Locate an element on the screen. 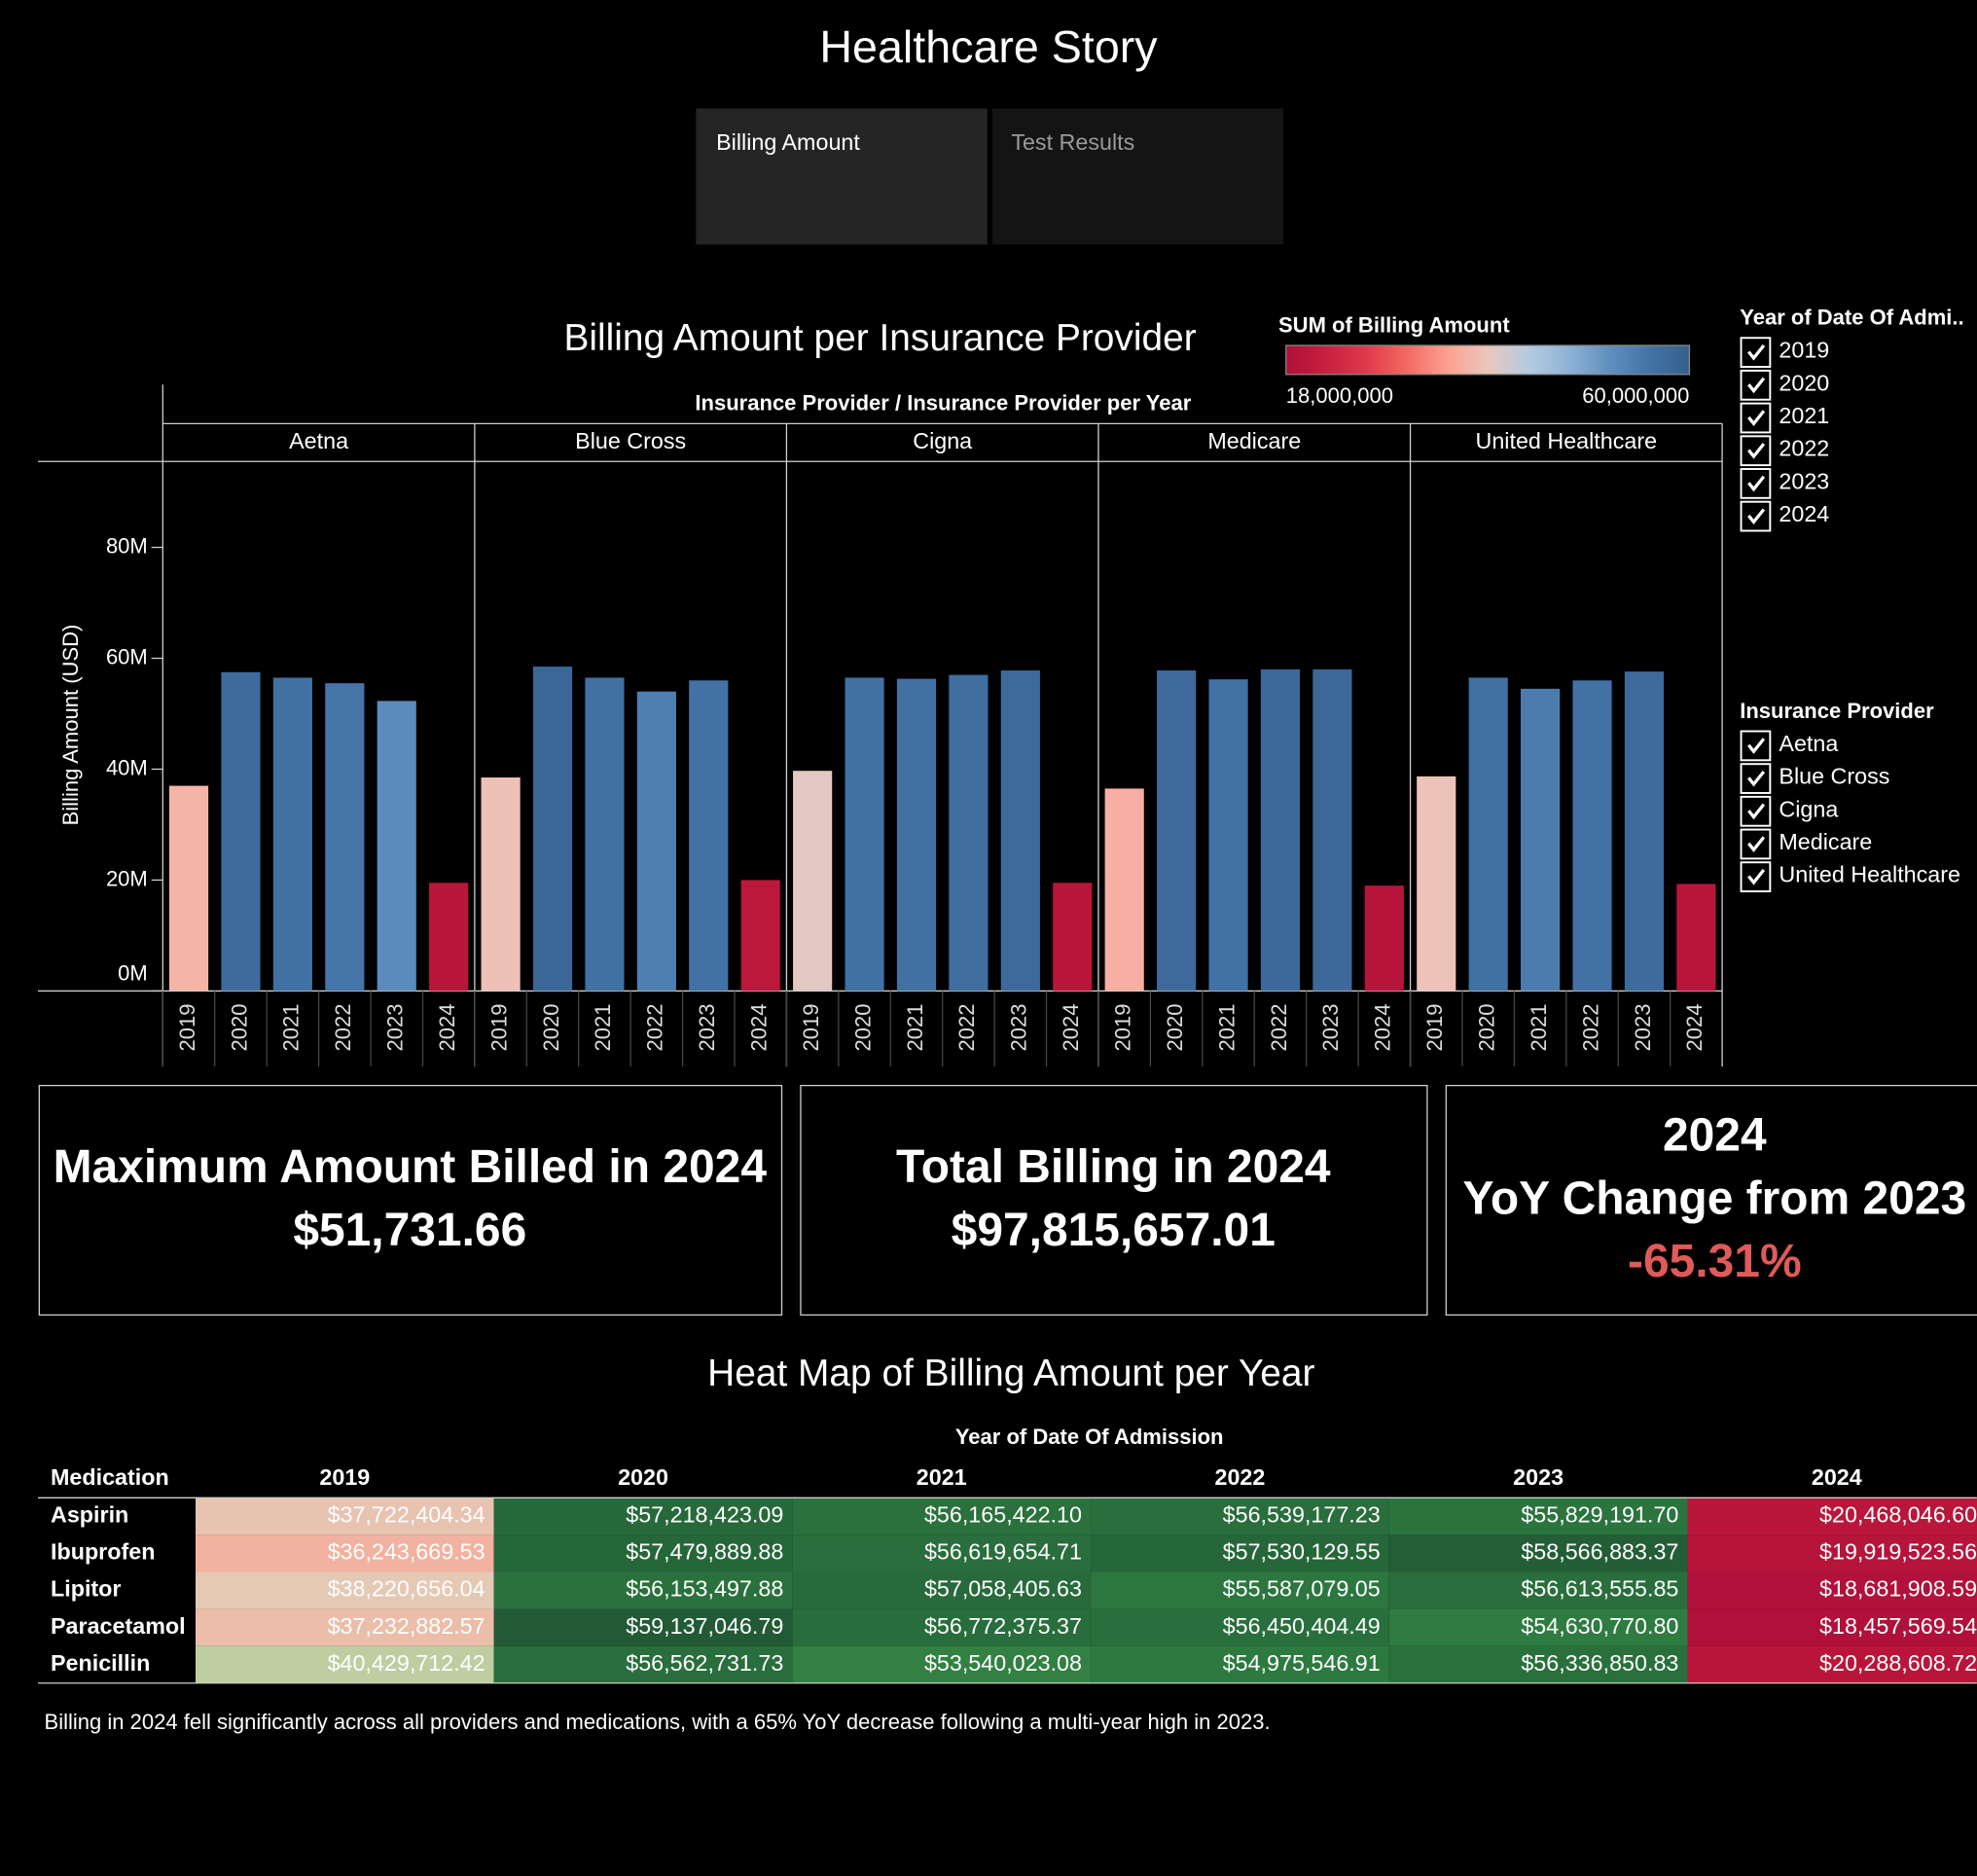  cell-label: $56,336,850.83 is located at coordinates (1599, 1663).